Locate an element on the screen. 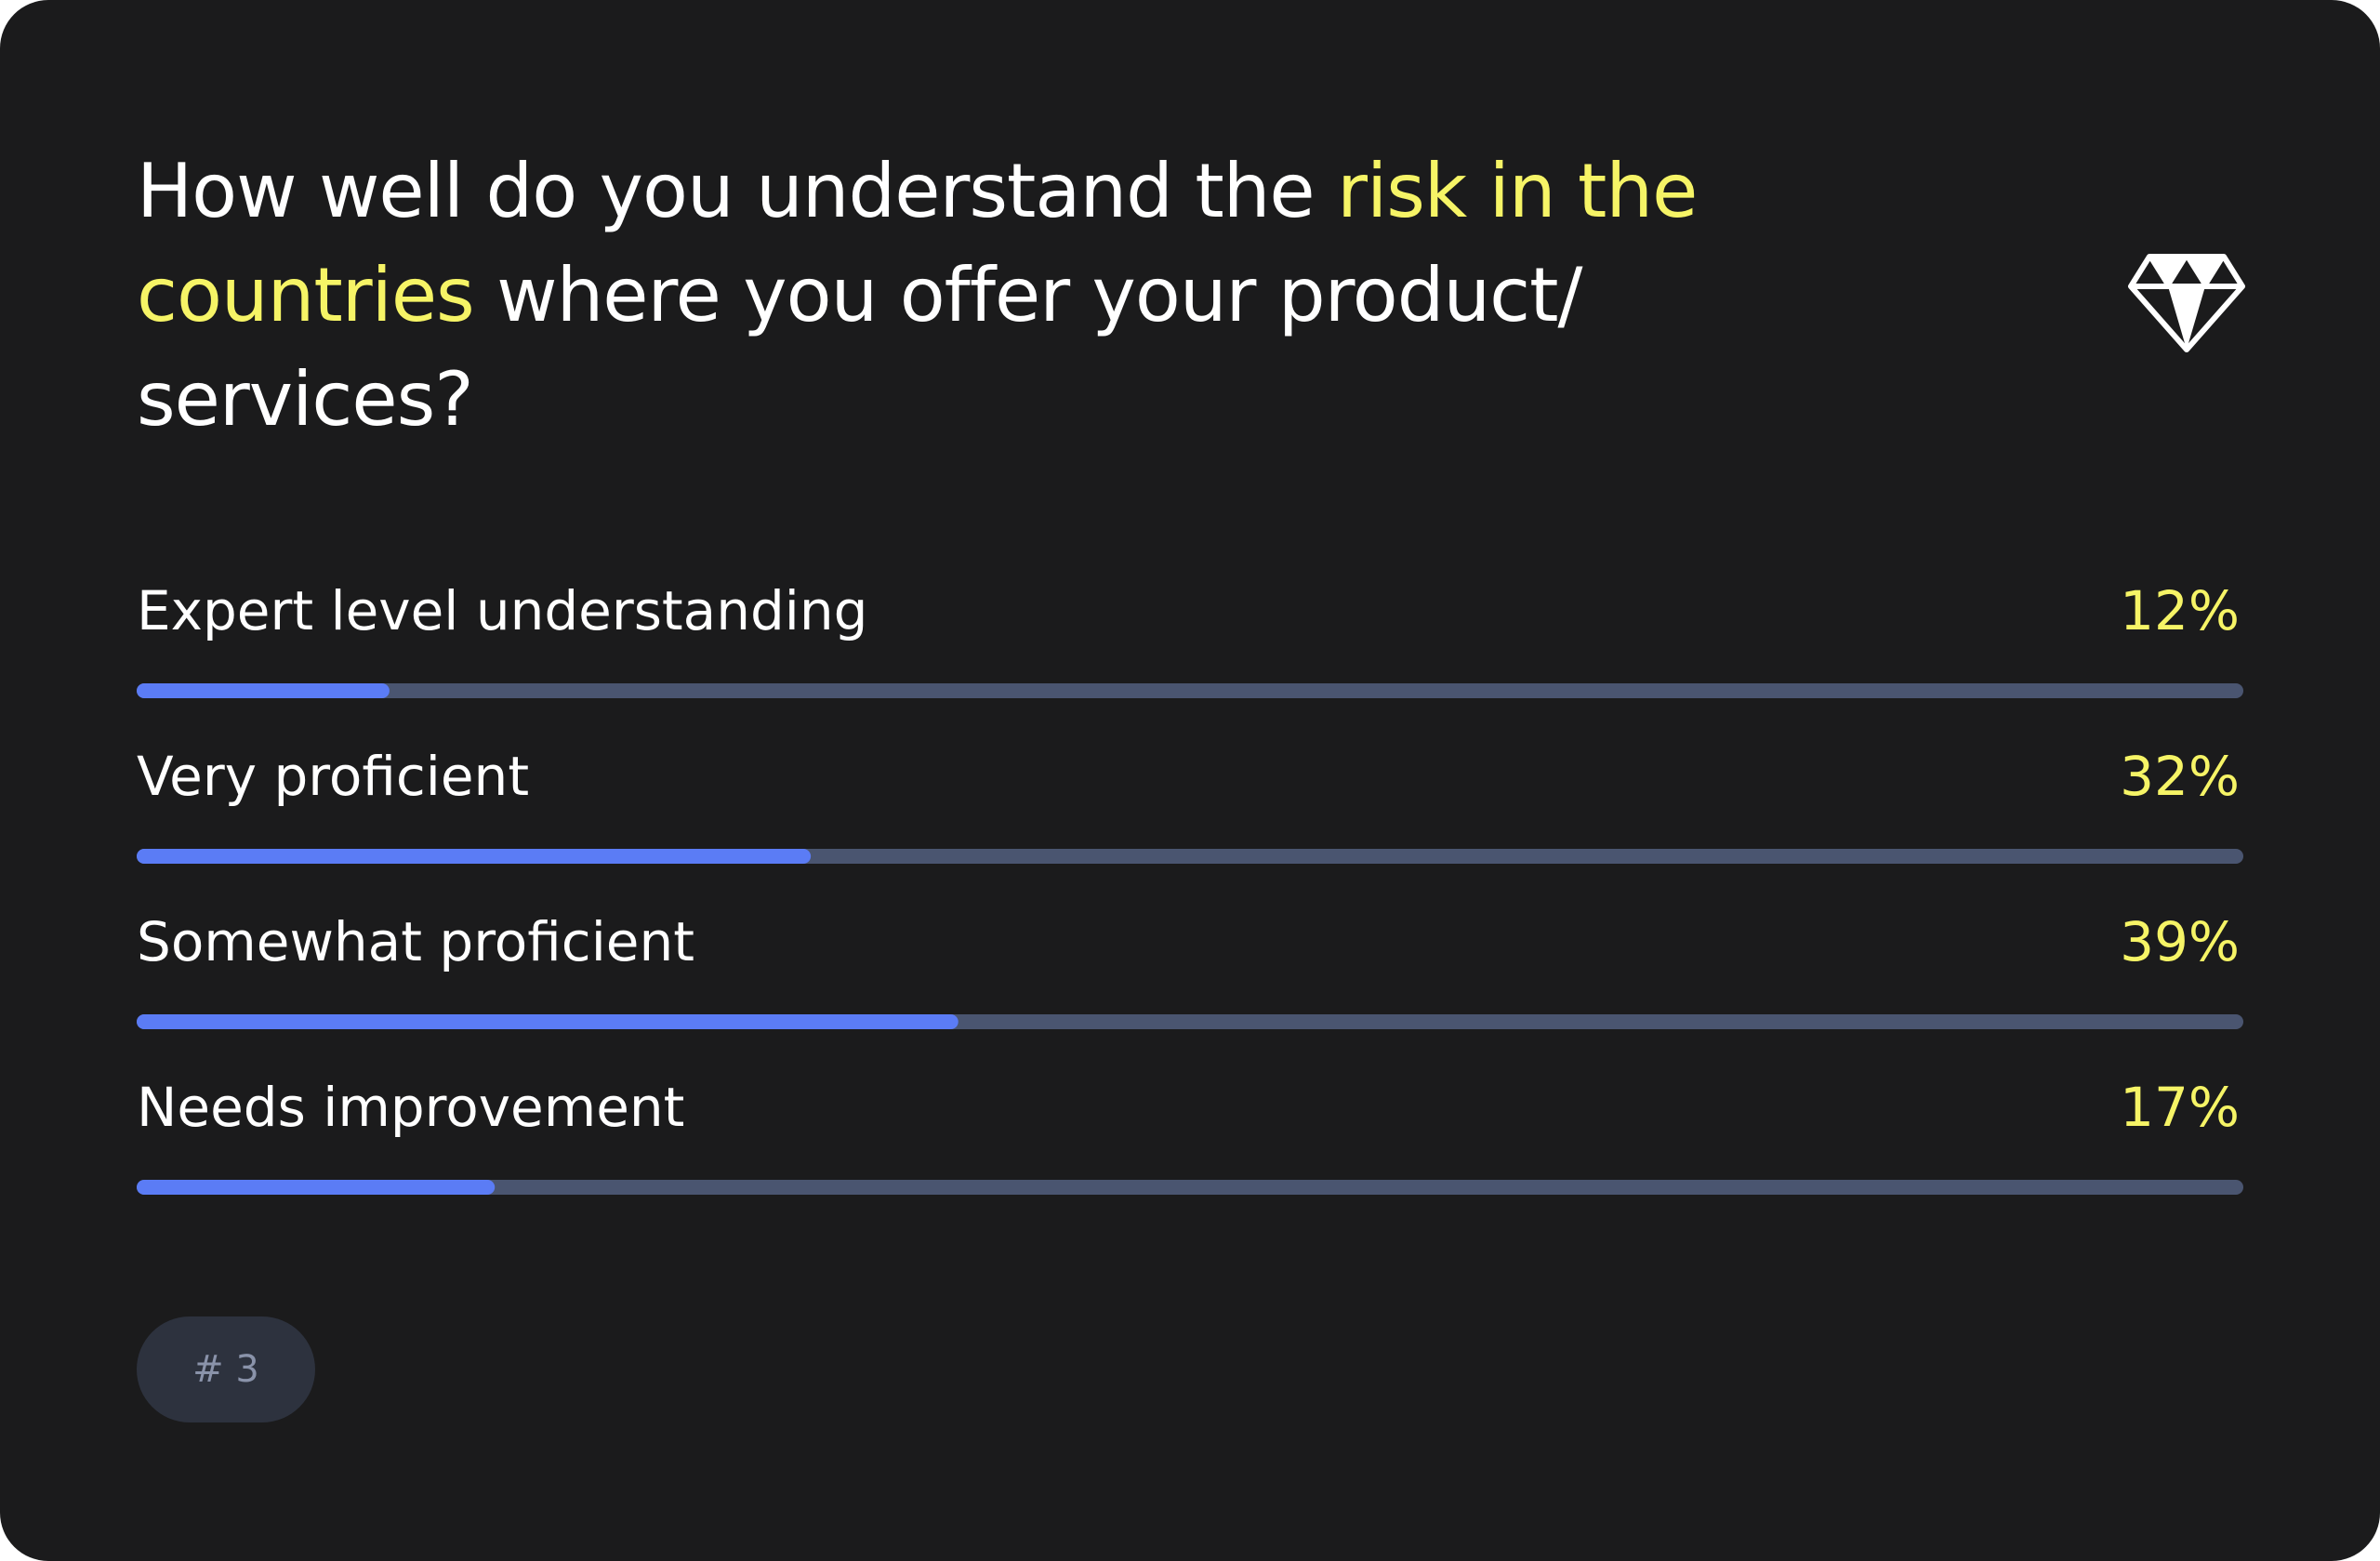  diamond-icon is located at coordinates (2186, 303).